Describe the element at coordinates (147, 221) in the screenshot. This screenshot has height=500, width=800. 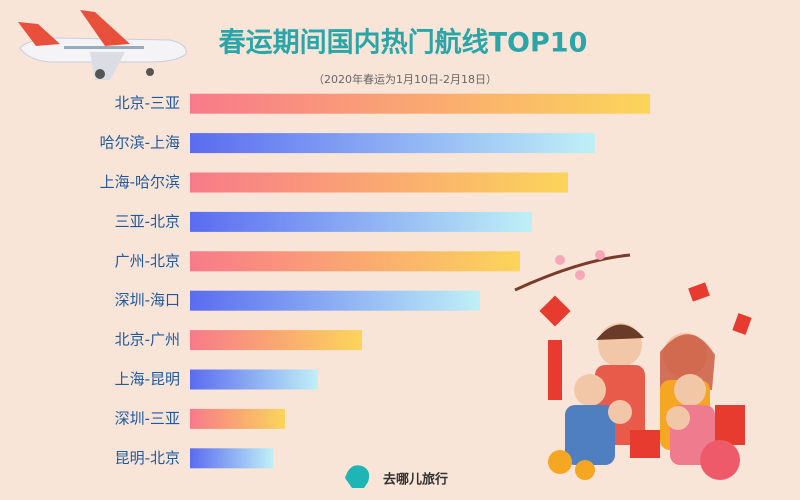
I see `category-label: 三亚-北京` at that location.